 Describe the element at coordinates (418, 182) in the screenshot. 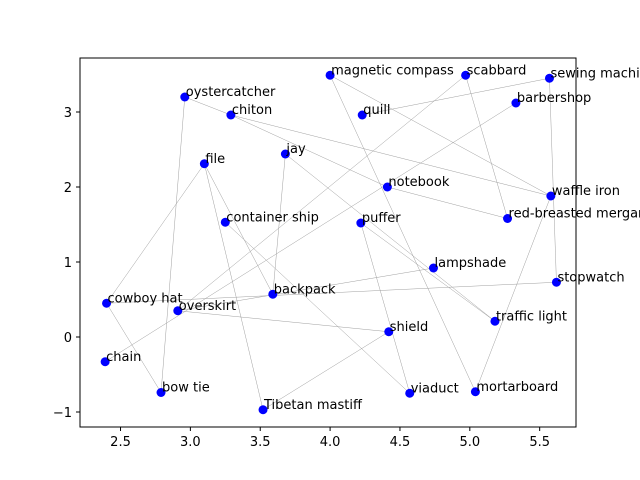

I see `point-label-notebook: notebook` at that location.